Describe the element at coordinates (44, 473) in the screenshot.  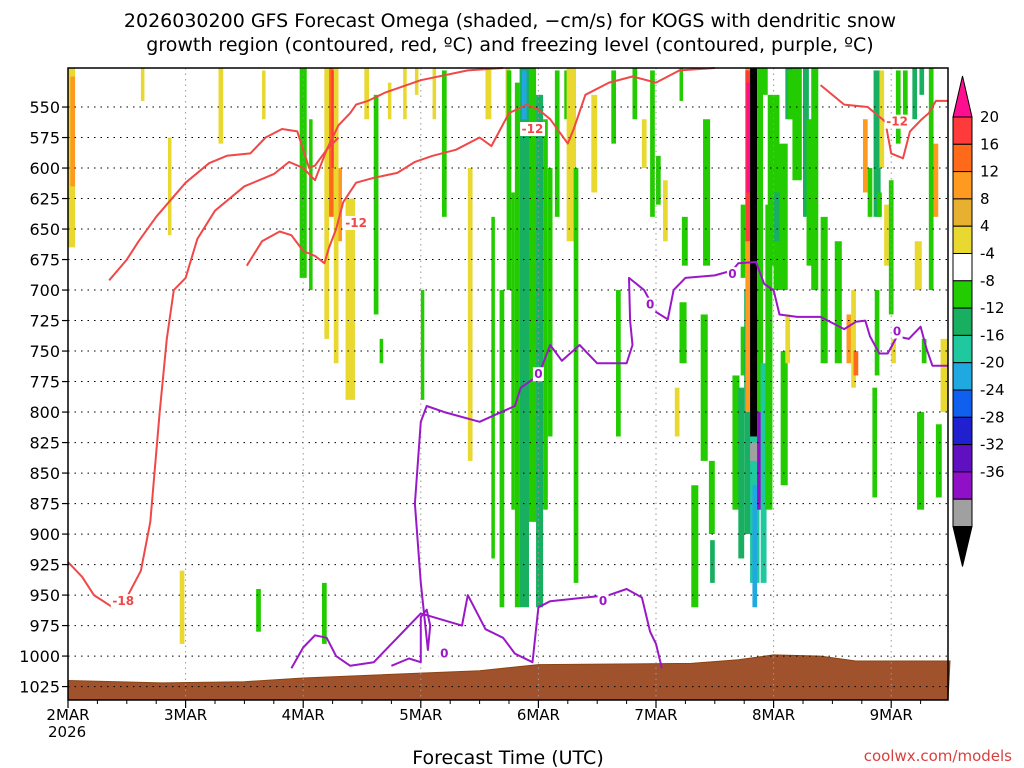
I see `y-tick-label: 850` at that location.